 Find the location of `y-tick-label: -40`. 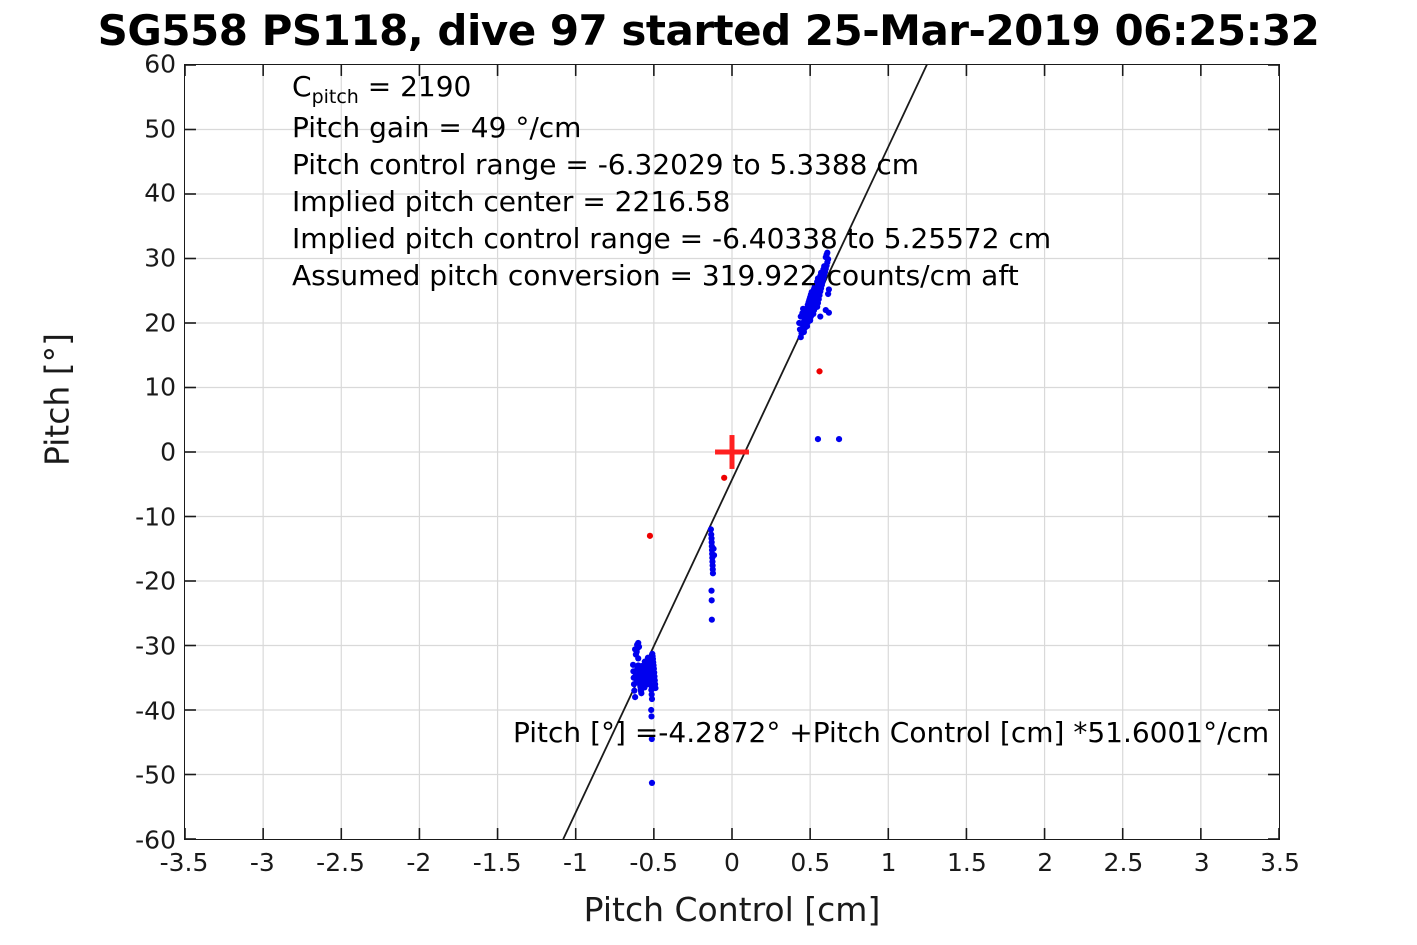

y-tick-label: -40 is located at coordinates (155, 711).